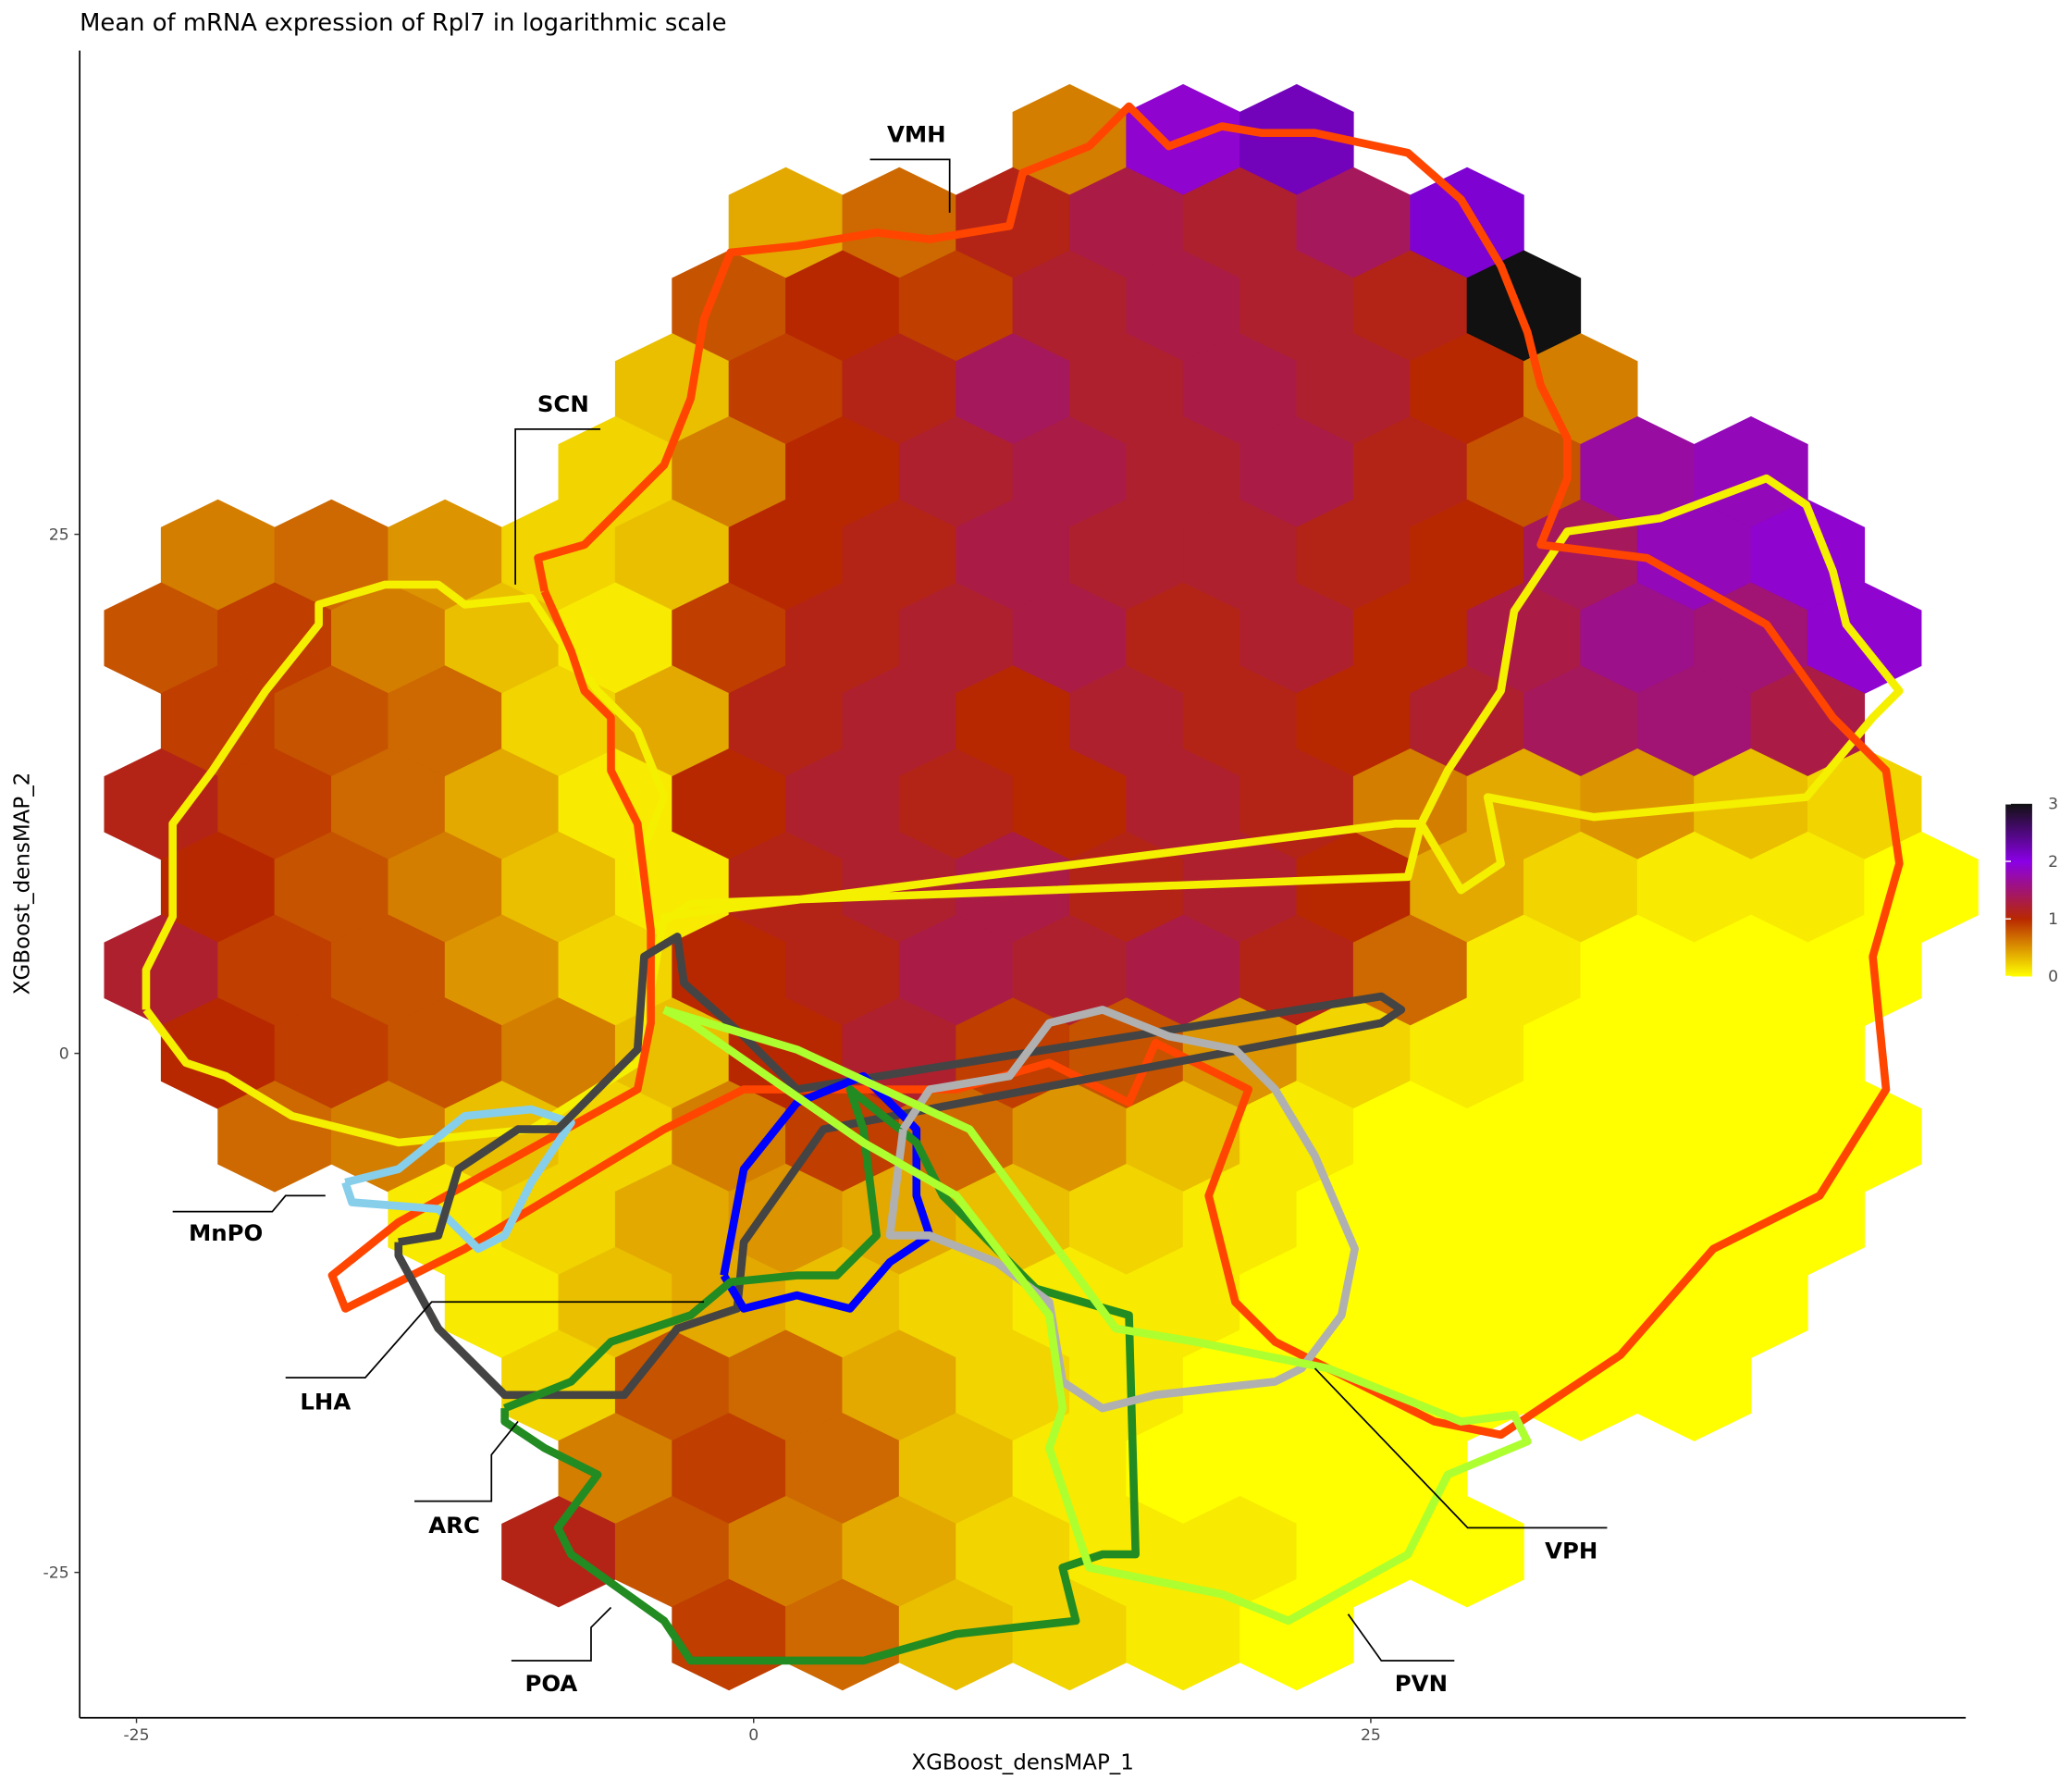  What do you see at coordinates (1571, 1550) in the screenshot?
I see `region-label: VPH` at bounding box center [1571, 1550].